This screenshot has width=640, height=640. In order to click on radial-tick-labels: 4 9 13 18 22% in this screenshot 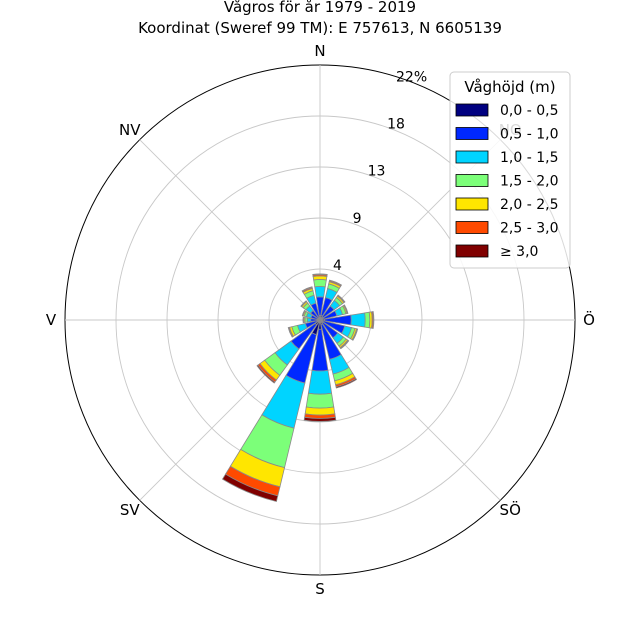, I will do `click(380, 171)`.